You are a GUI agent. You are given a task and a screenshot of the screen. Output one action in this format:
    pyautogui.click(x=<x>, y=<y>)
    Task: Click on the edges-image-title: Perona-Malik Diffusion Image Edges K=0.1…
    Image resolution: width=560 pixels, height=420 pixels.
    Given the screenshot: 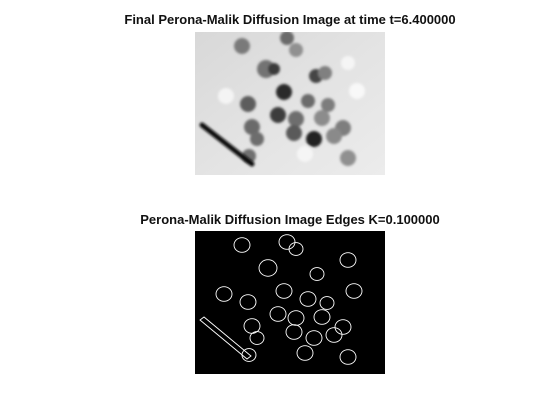 What is the action you would take?
    pyautogui.click(x=290, y=219)
    